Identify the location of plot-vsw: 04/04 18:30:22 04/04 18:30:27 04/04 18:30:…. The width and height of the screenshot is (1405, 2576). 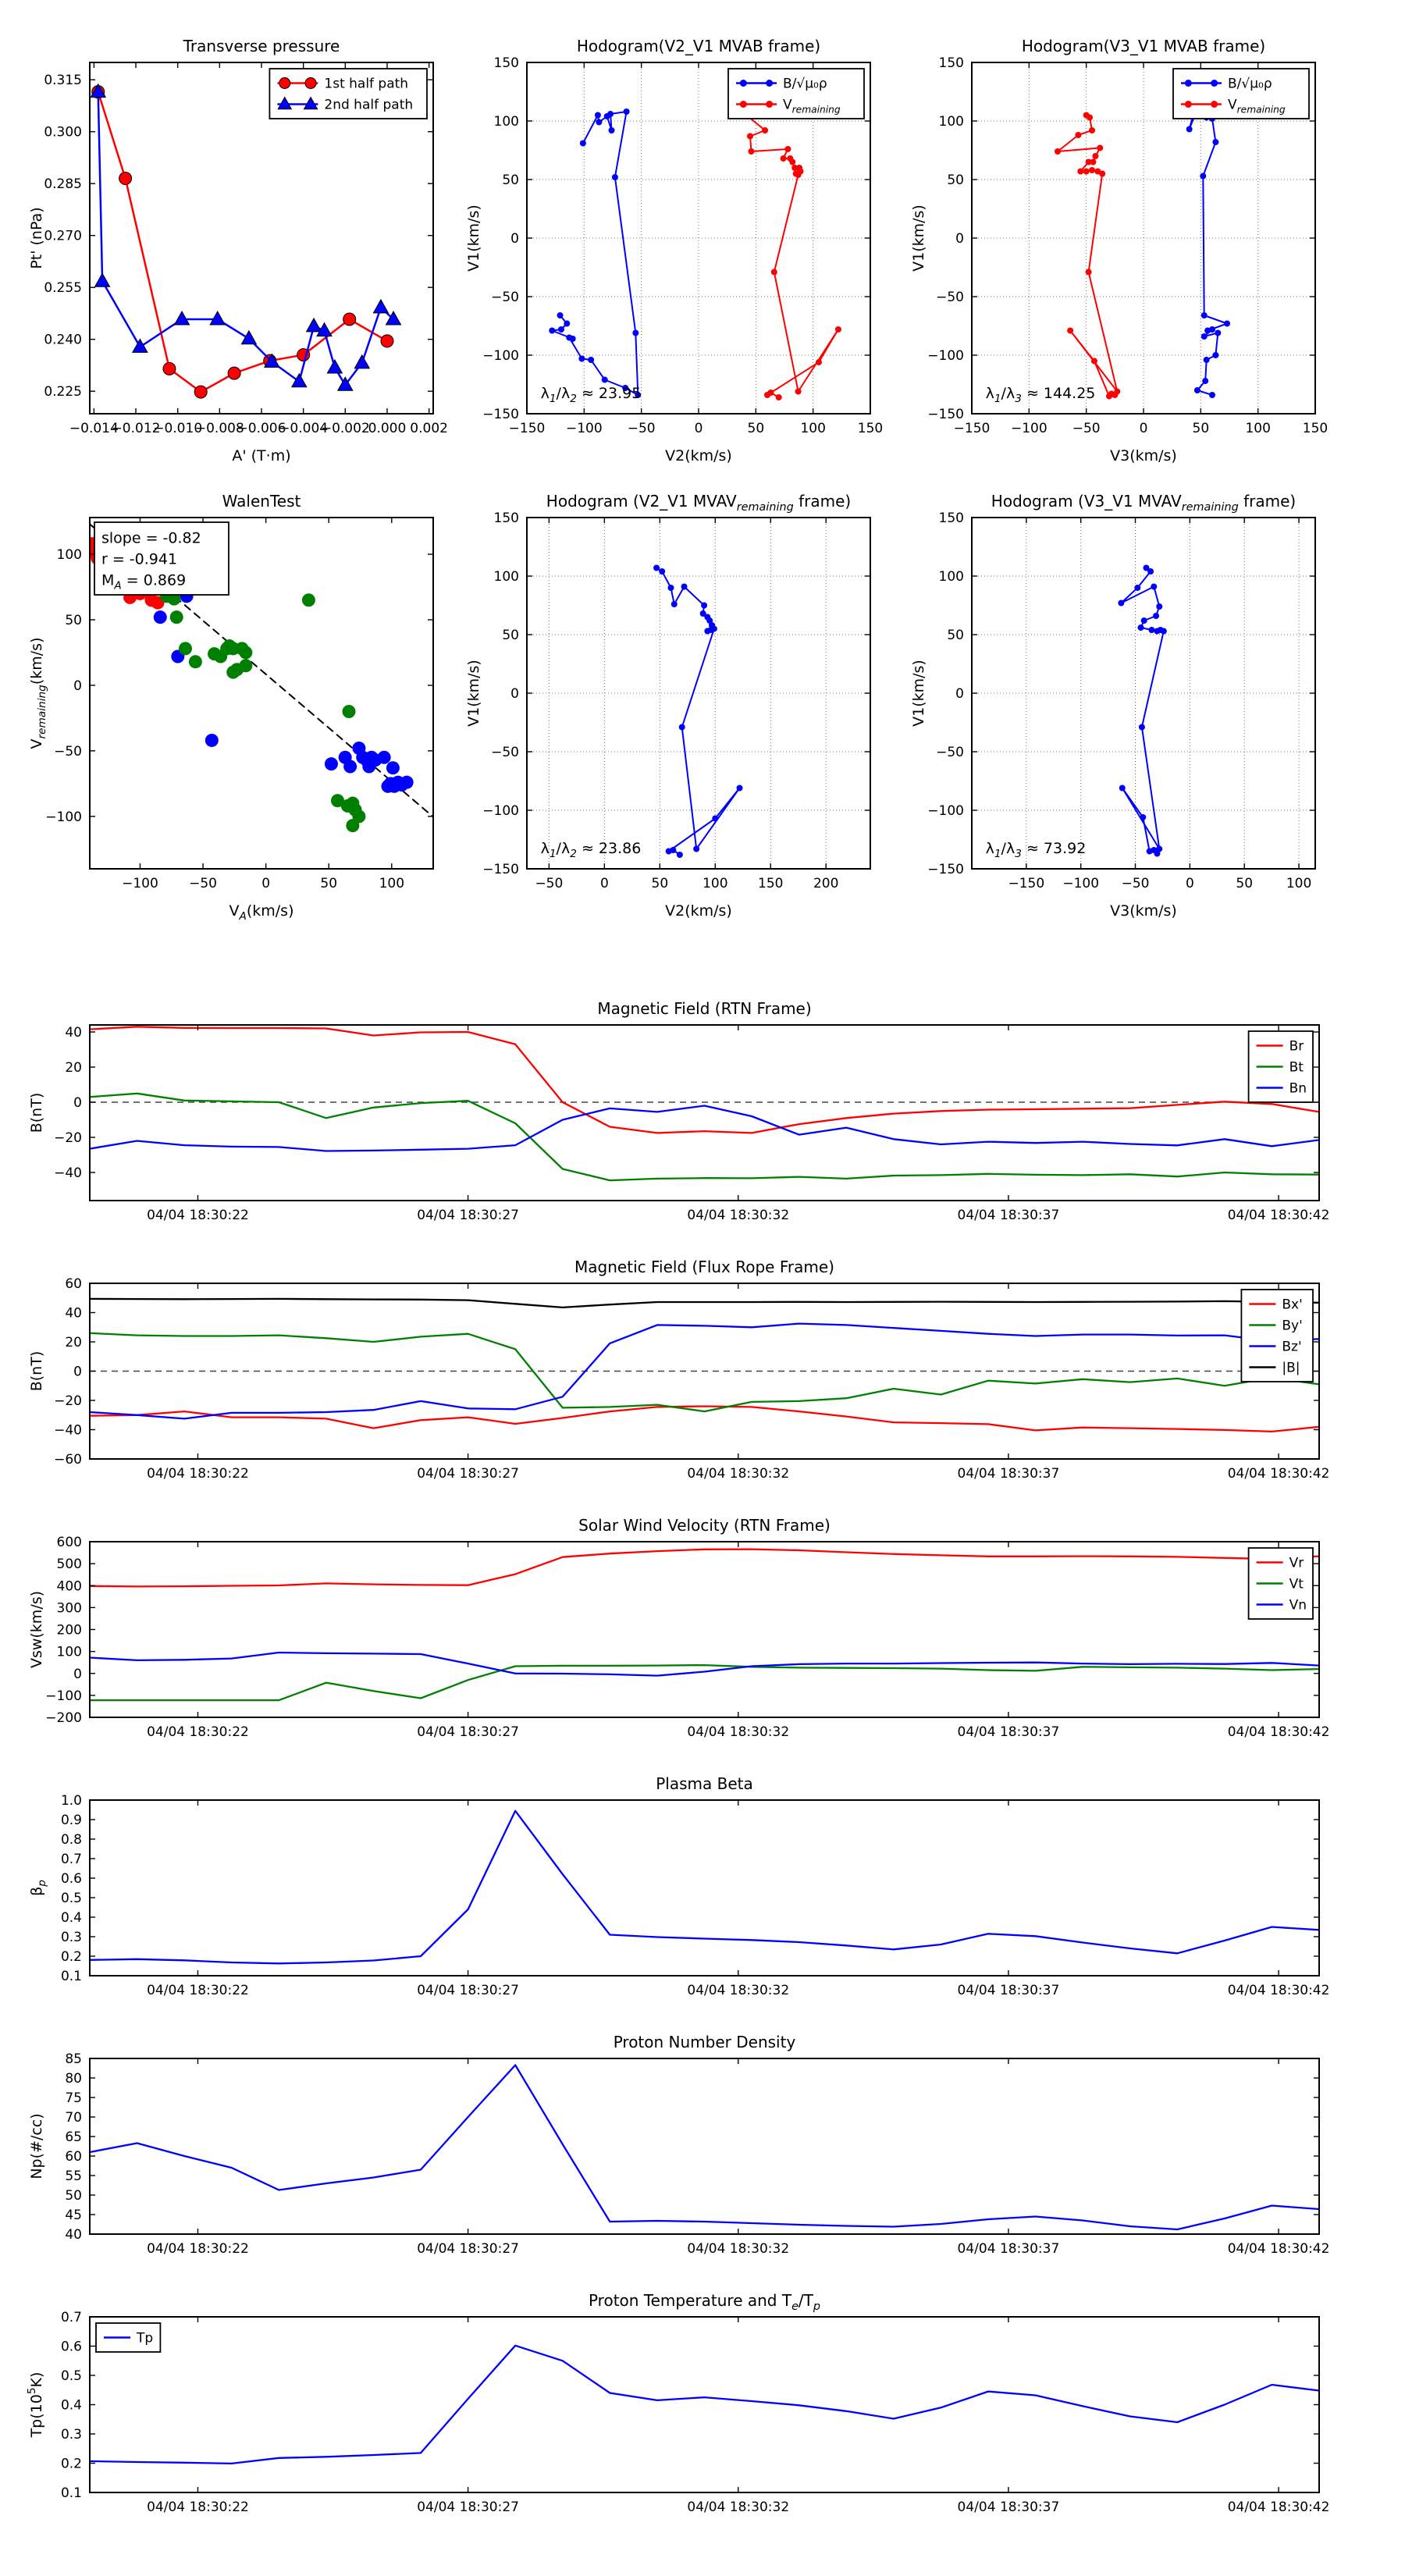
(679, 1628).